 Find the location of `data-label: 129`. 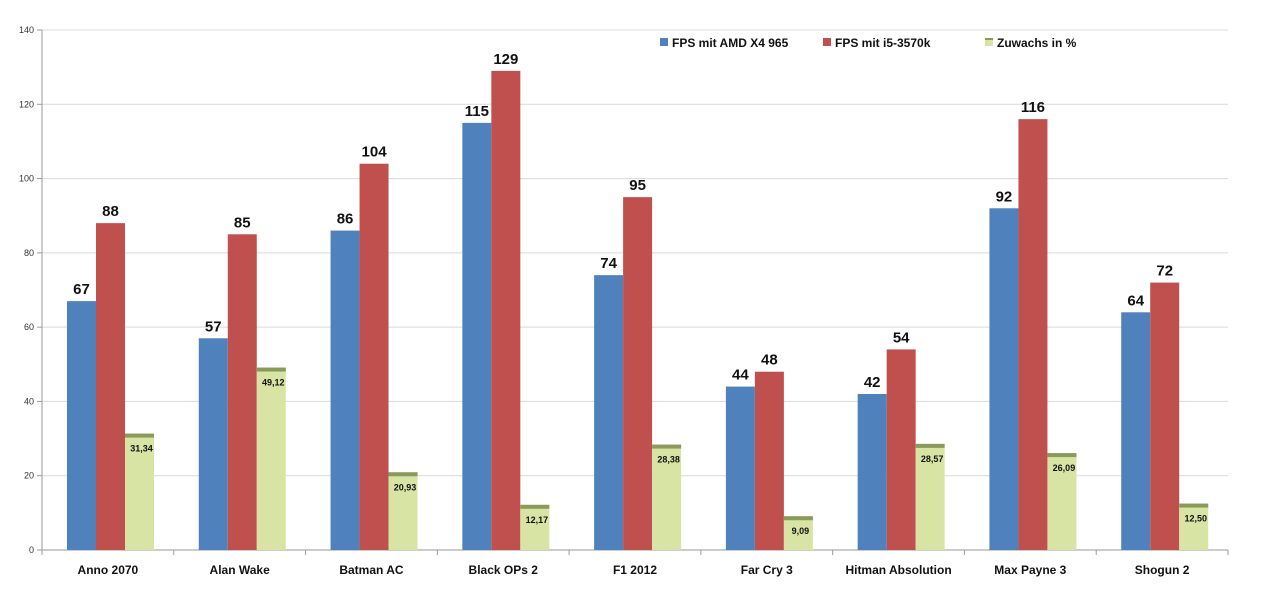

data-label: 129 is located at coordinates (505, 59).